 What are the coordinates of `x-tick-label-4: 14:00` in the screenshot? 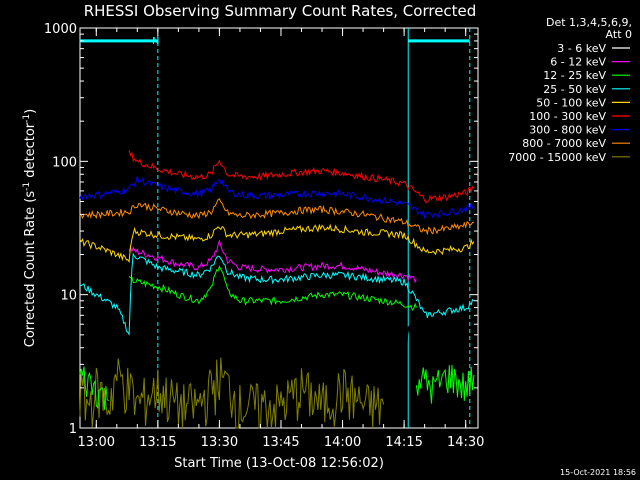 It's located at (342, 442).